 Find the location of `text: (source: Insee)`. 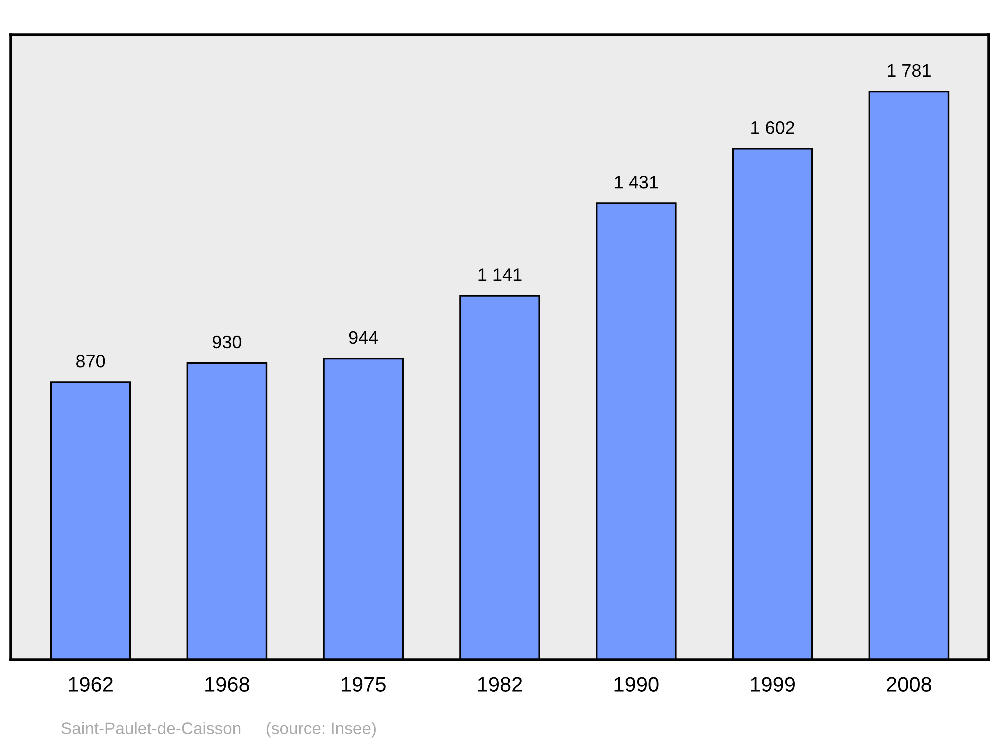

text: (source: Insee) is located at coordinates (321, 730).